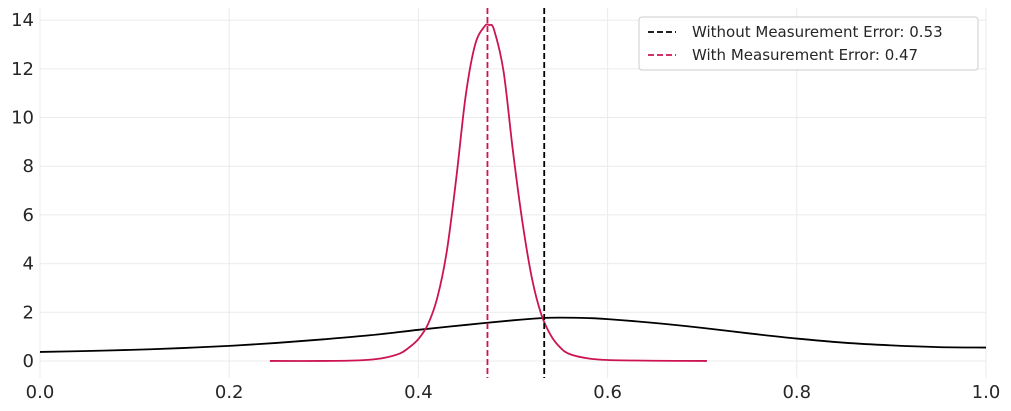 This screenshot has height=411, width=1011. I want to click on legend-label-with: With Measurement Error: 0.47, so click(805, 55).